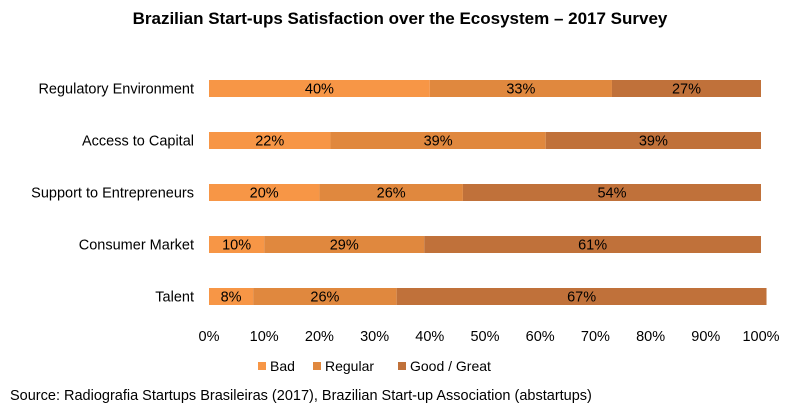 Image resolution: width=800 pixels, height=415 pixels. Describe the element at coordinates (138, 142) in the screenshot. I see `category-label: Access to Capital` at that location.